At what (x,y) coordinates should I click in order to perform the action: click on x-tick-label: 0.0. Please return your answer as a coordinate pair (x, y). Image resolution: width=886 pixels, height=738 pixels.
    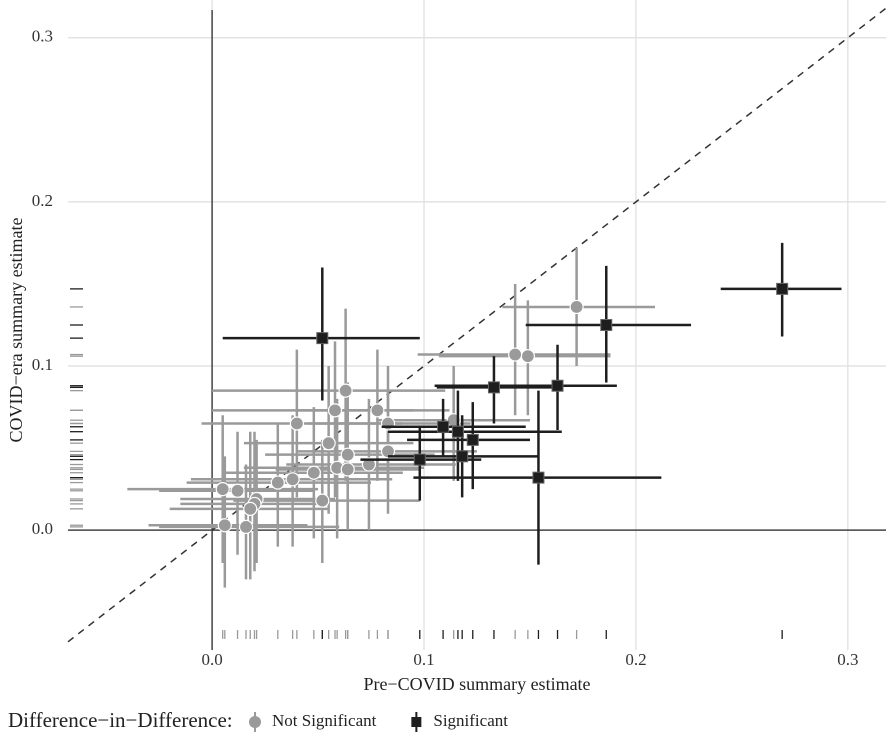
    Looking at the image, I should click on (211, 659).